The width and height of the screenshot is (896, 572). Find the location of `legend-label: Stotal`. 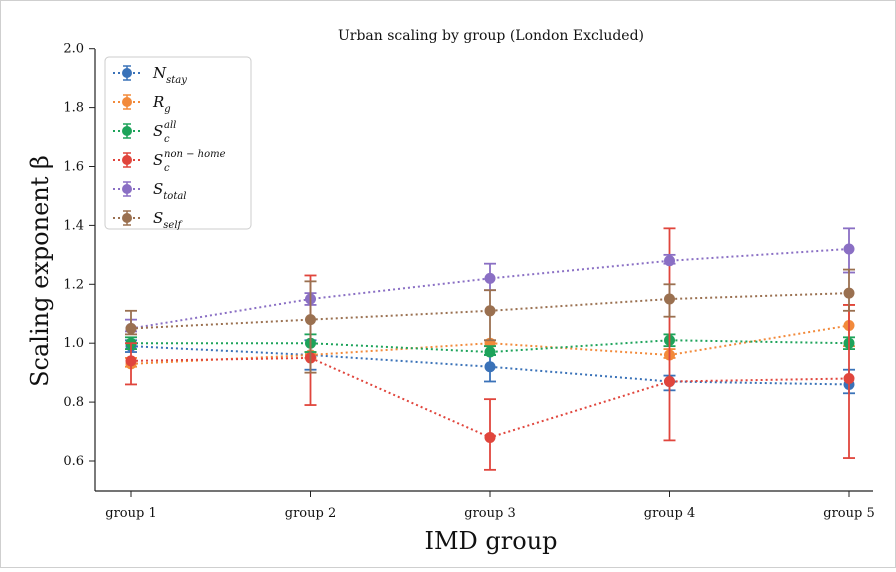

legend-label: Stotal is located at coordinates (170, 191).